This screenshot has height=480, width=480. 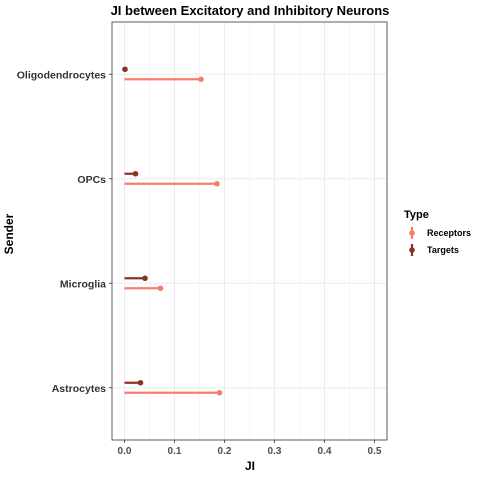 I want to click on x-tick-label: 0.0, so click(x=125, y=451).